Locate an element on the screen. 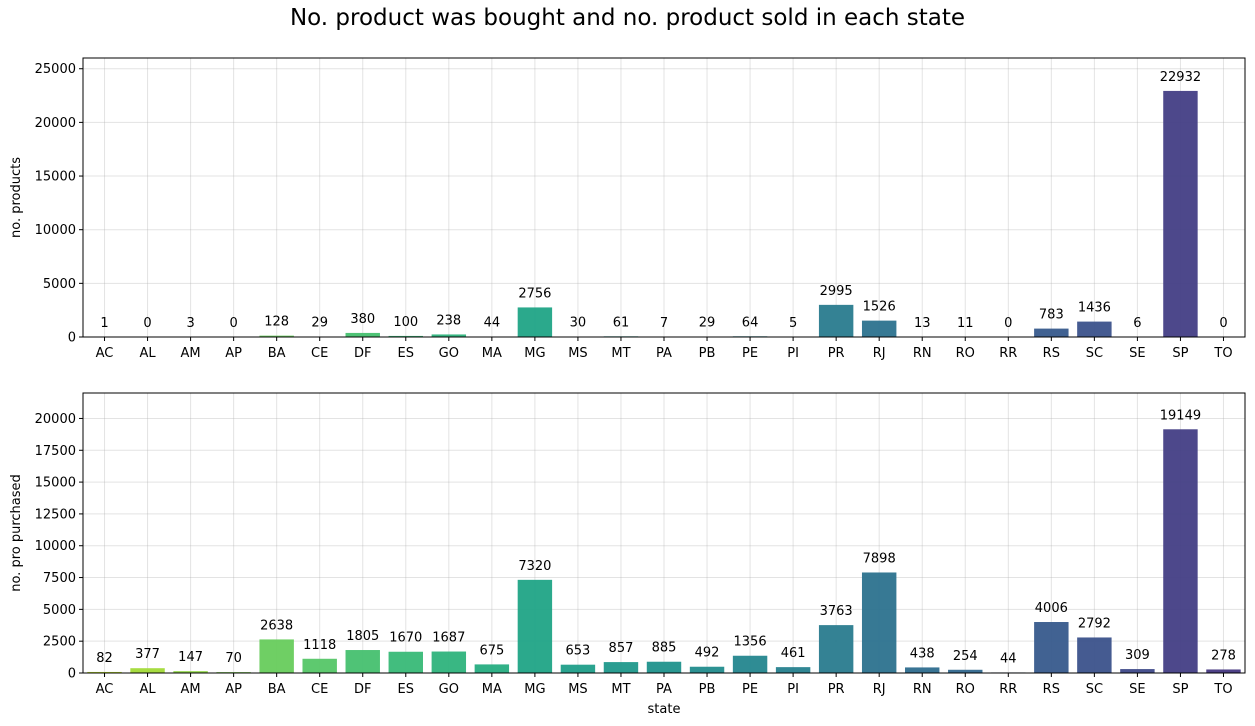  bar-pi is located at coordinates (793, 670).